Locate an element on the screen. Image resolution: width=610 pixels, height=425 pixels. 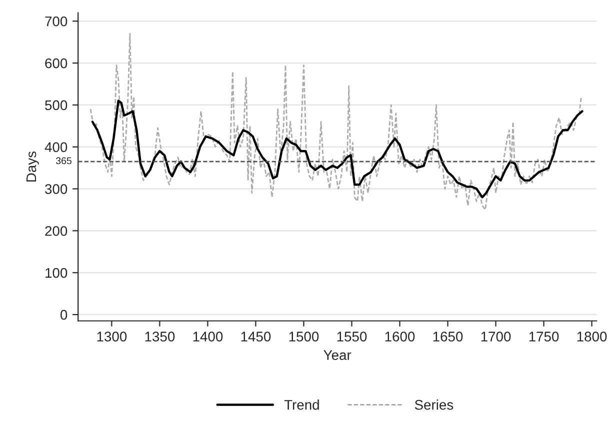
y-tick-label: 600 is located at coordinates (56, 63).